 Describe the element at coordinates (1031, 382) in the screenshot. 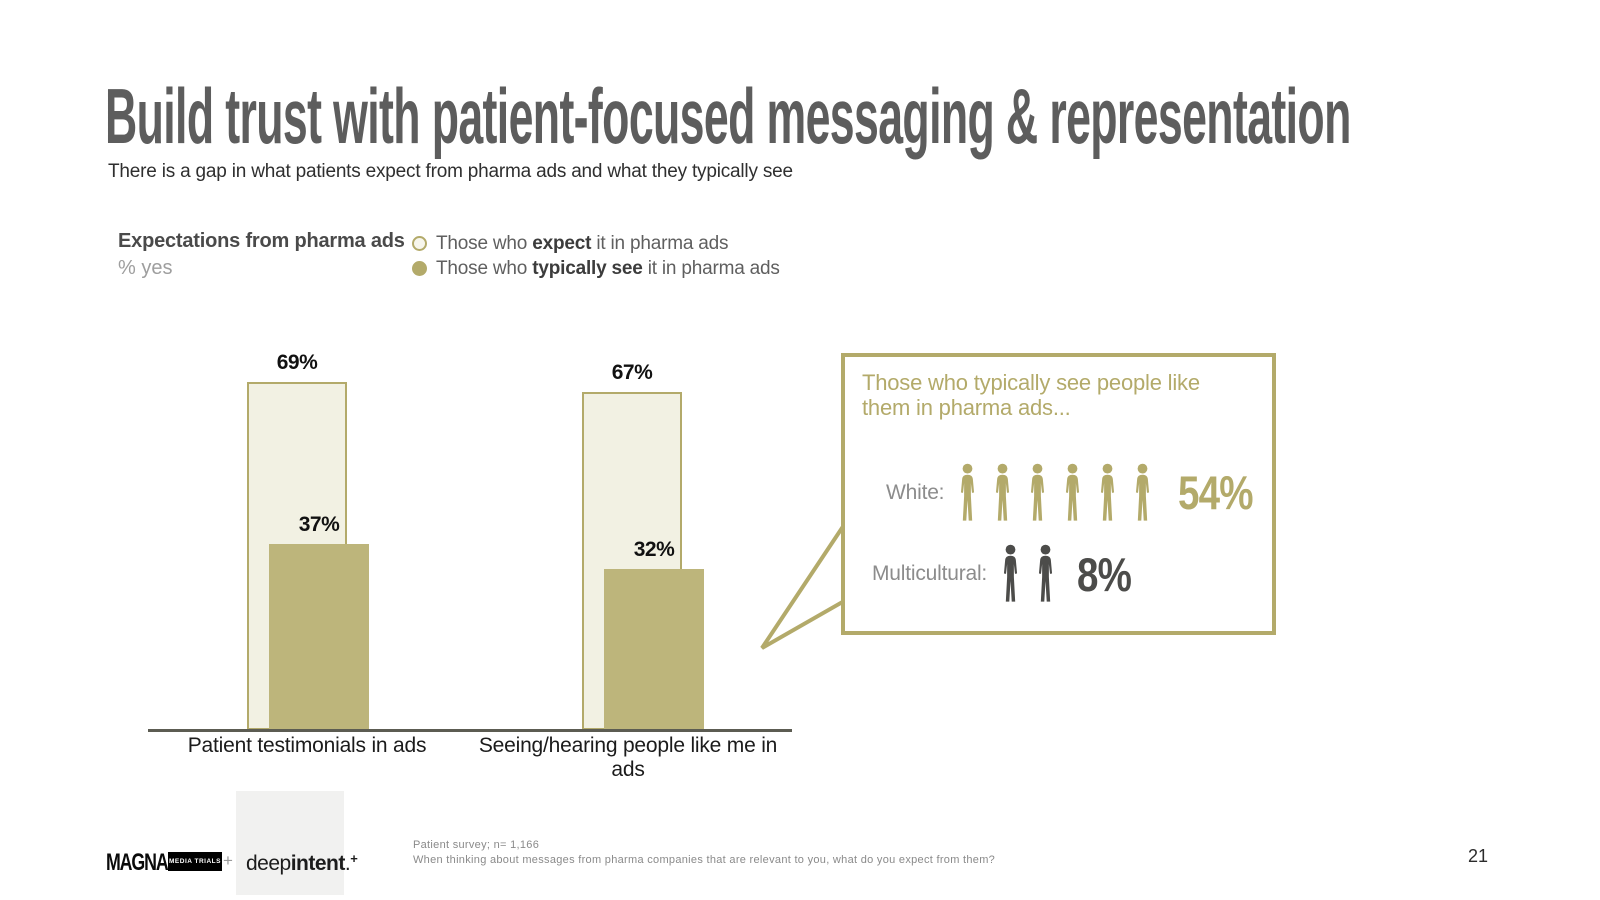

I see `callout-title-line1: Those who typically see people like` at that location.